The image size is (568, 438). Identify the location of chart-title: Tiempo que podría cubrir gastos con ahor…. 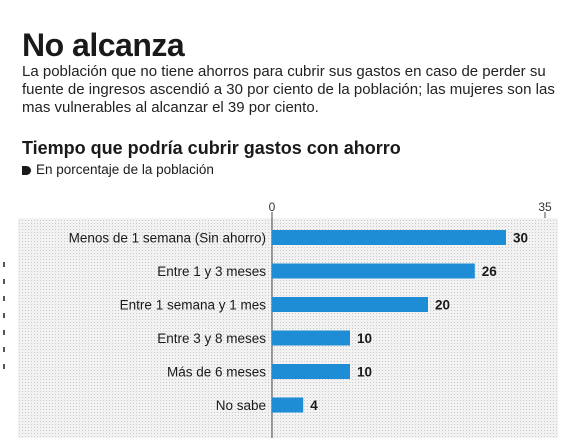
(211, 148).